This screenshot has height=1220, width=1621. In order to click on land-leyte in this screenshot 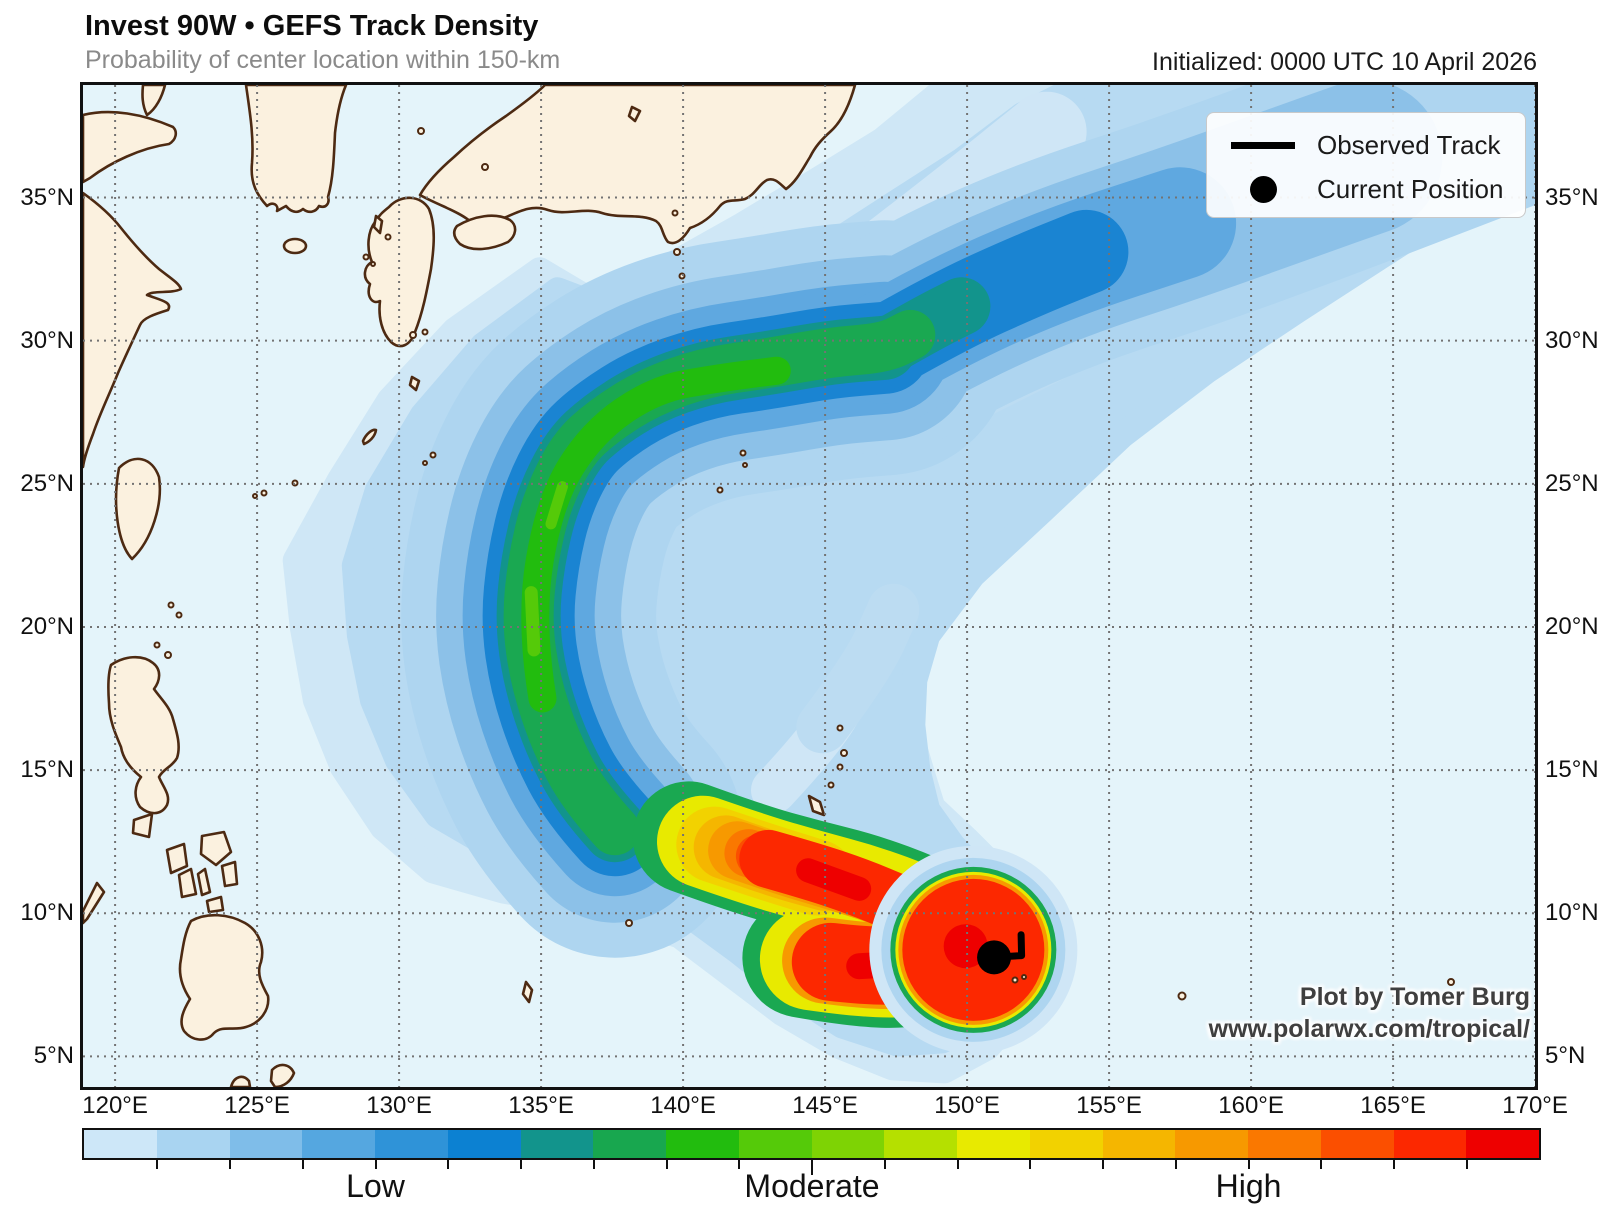, I will do `click(229, 874)`.